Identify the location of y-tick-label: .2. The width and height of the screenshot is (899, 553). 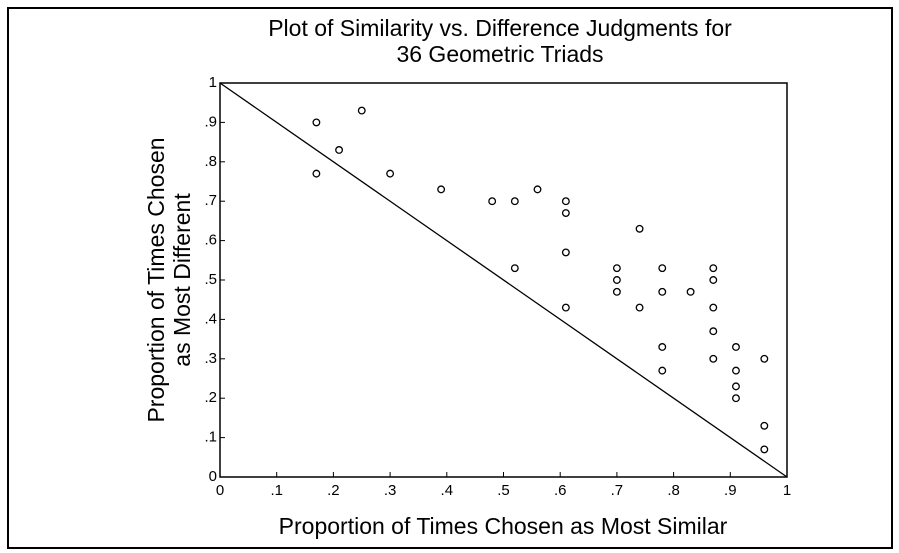
(210, 397).